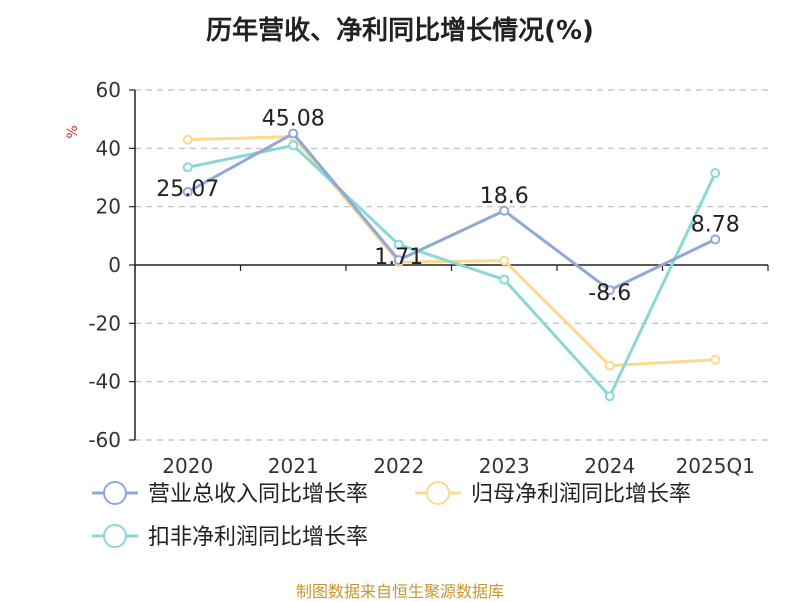 Image resolution: width=800 pixels, height=602 pixels. Describe the element at coordinates (715, 466) in the screenshot. I see `x-tick-label: 2025Q1` at that location.